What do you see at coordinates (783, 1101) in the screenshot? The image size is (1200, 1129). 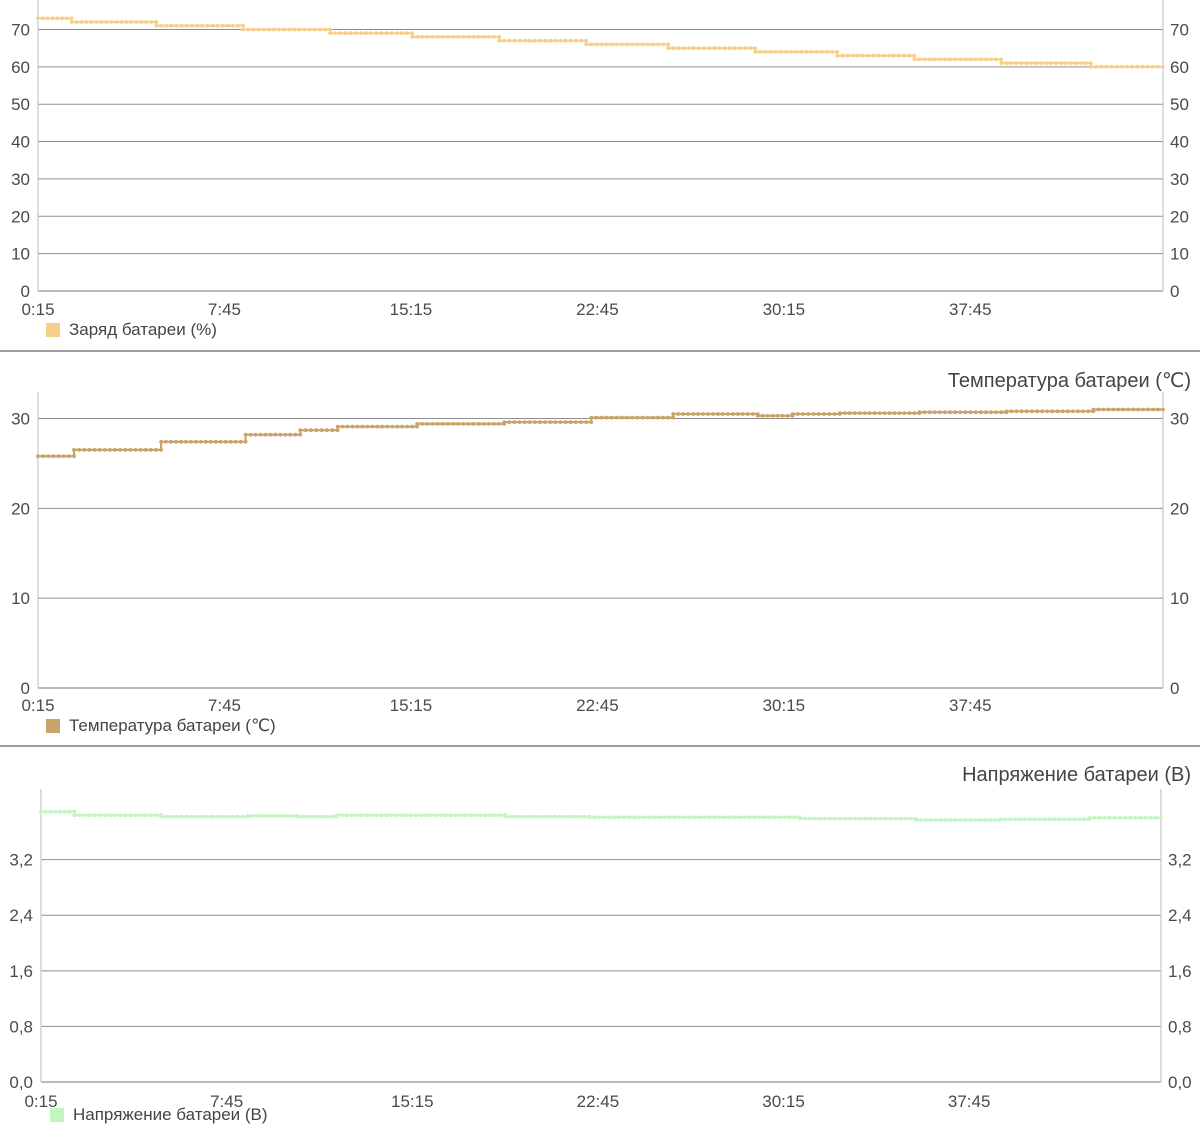 I see `x-tick-label: 30:15` at bounding box center [783, 1101].